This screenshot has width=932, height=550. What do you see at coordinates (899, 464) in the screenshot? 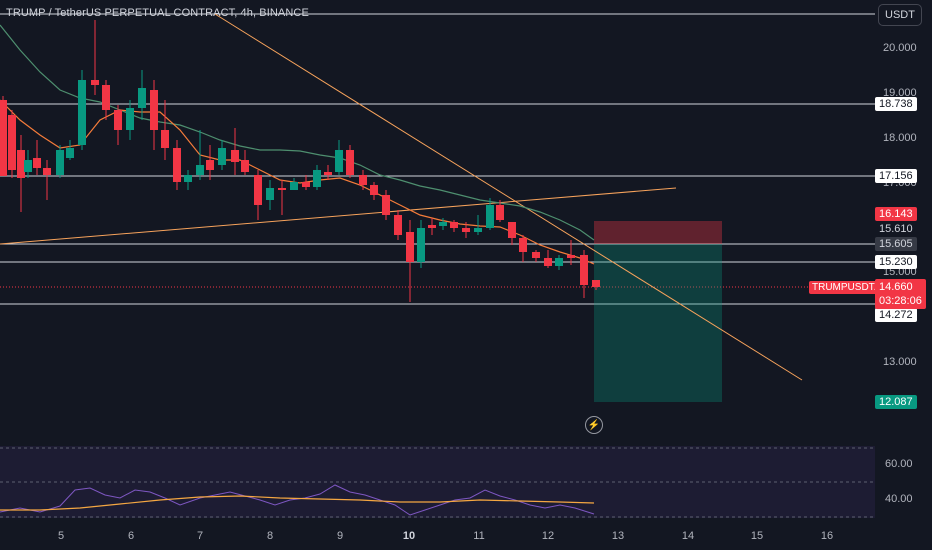
I see `rsi-tick: 60.00` at bounding box center [899, 464].